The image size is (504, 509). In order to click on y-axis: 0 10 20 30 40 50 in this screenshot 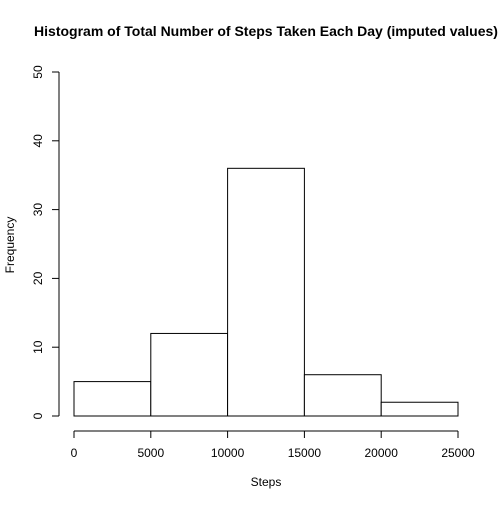, I will do `click(45, 242)`.